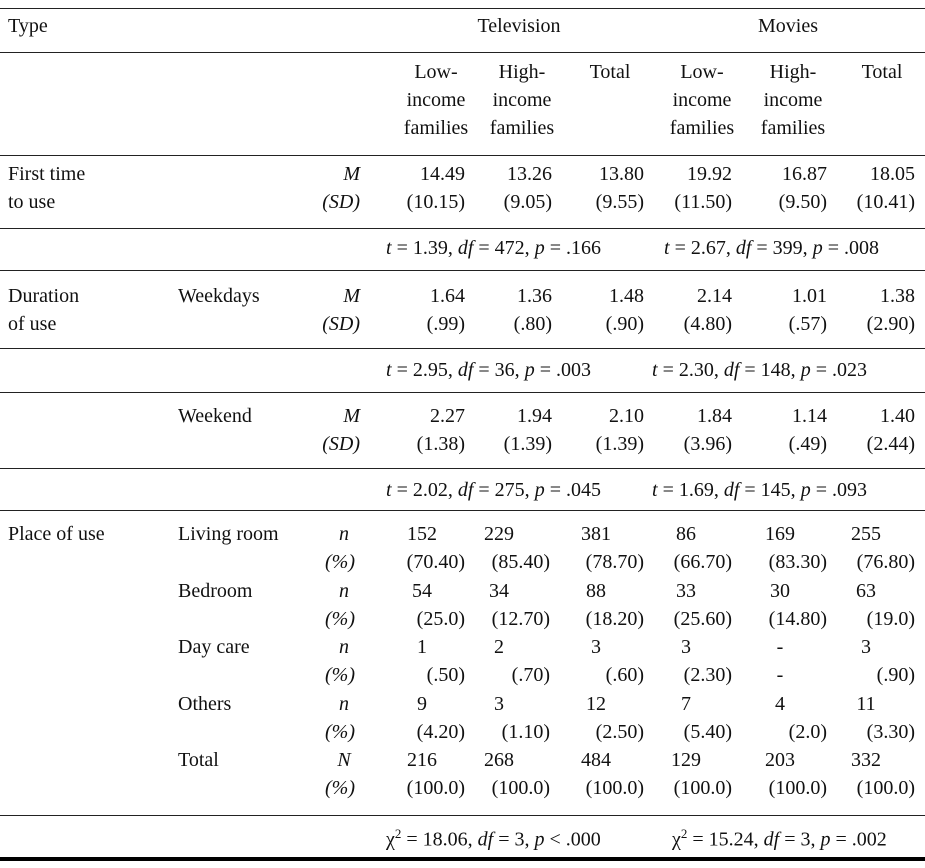 This screenshot has width=925, height=868. What do you see at coordinates (520, 618) in the screenshot?
I see `place-percent-cell: (12.70)` at bounding box center [520, 618].